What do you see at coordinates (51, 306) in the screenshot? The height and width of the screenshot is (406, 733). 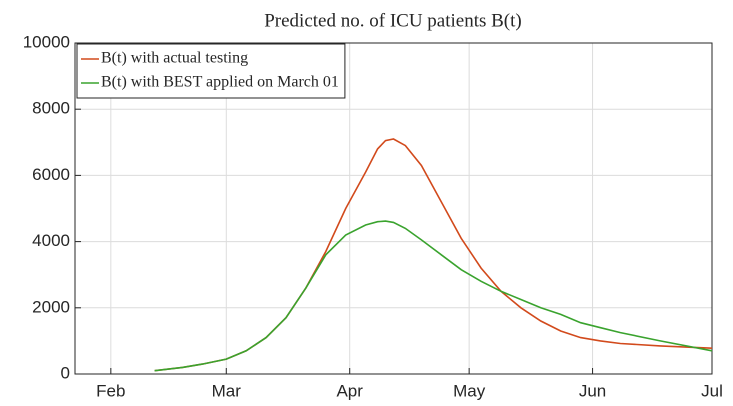 I see `y-tick-label: 2000` at bounding box center [51, 306].